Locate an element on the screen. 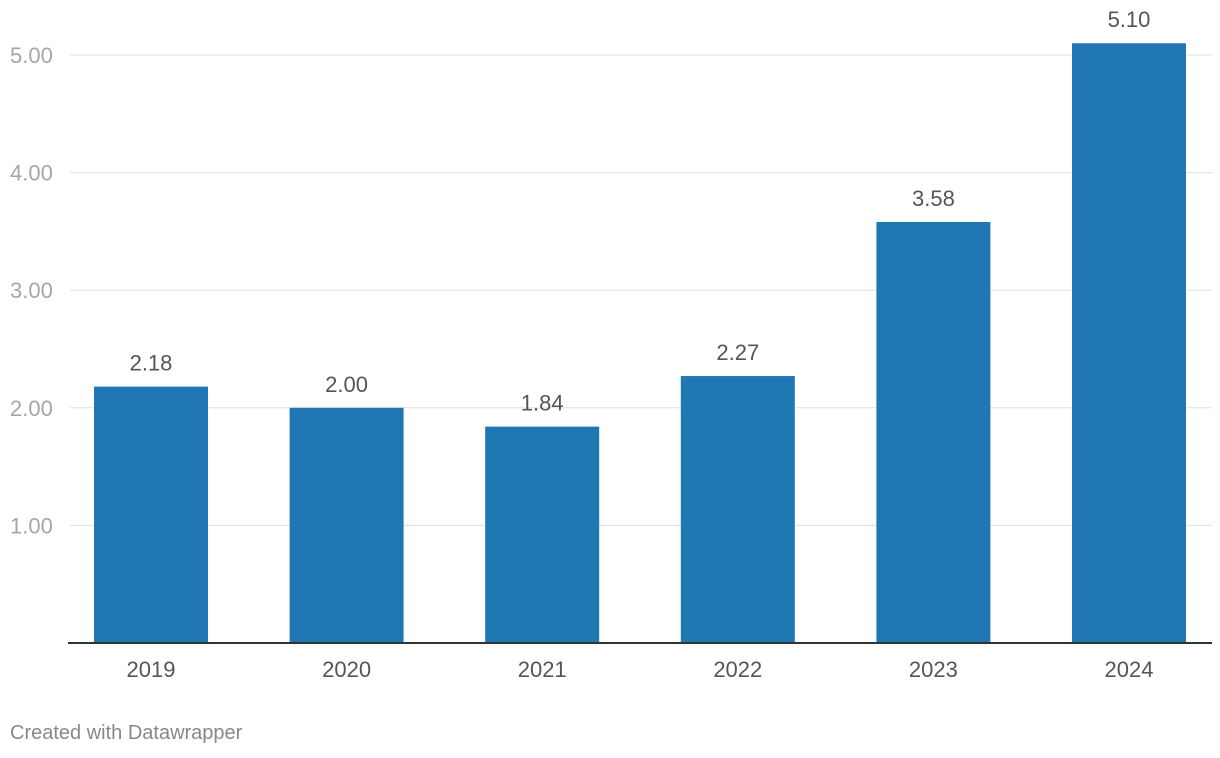 The height and width of the screenshot is (758, 1220). bar-2022 is located at coordinates (737, 509).